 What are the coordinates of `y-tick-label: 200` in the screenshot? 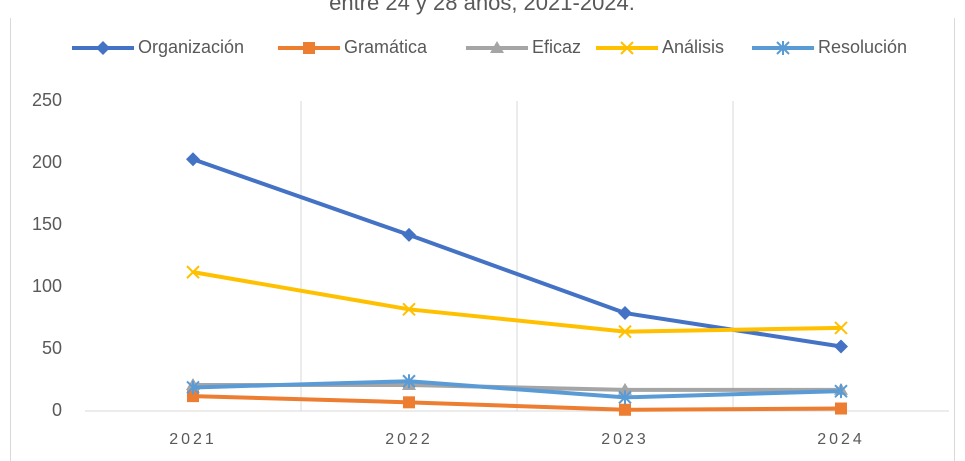 It's located at (47, 162).